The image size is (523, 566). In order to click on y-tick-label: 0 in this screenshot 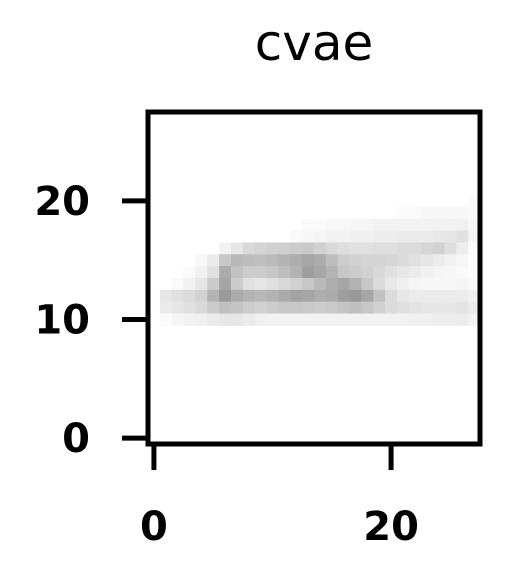, I will do `click(76, 439)`.